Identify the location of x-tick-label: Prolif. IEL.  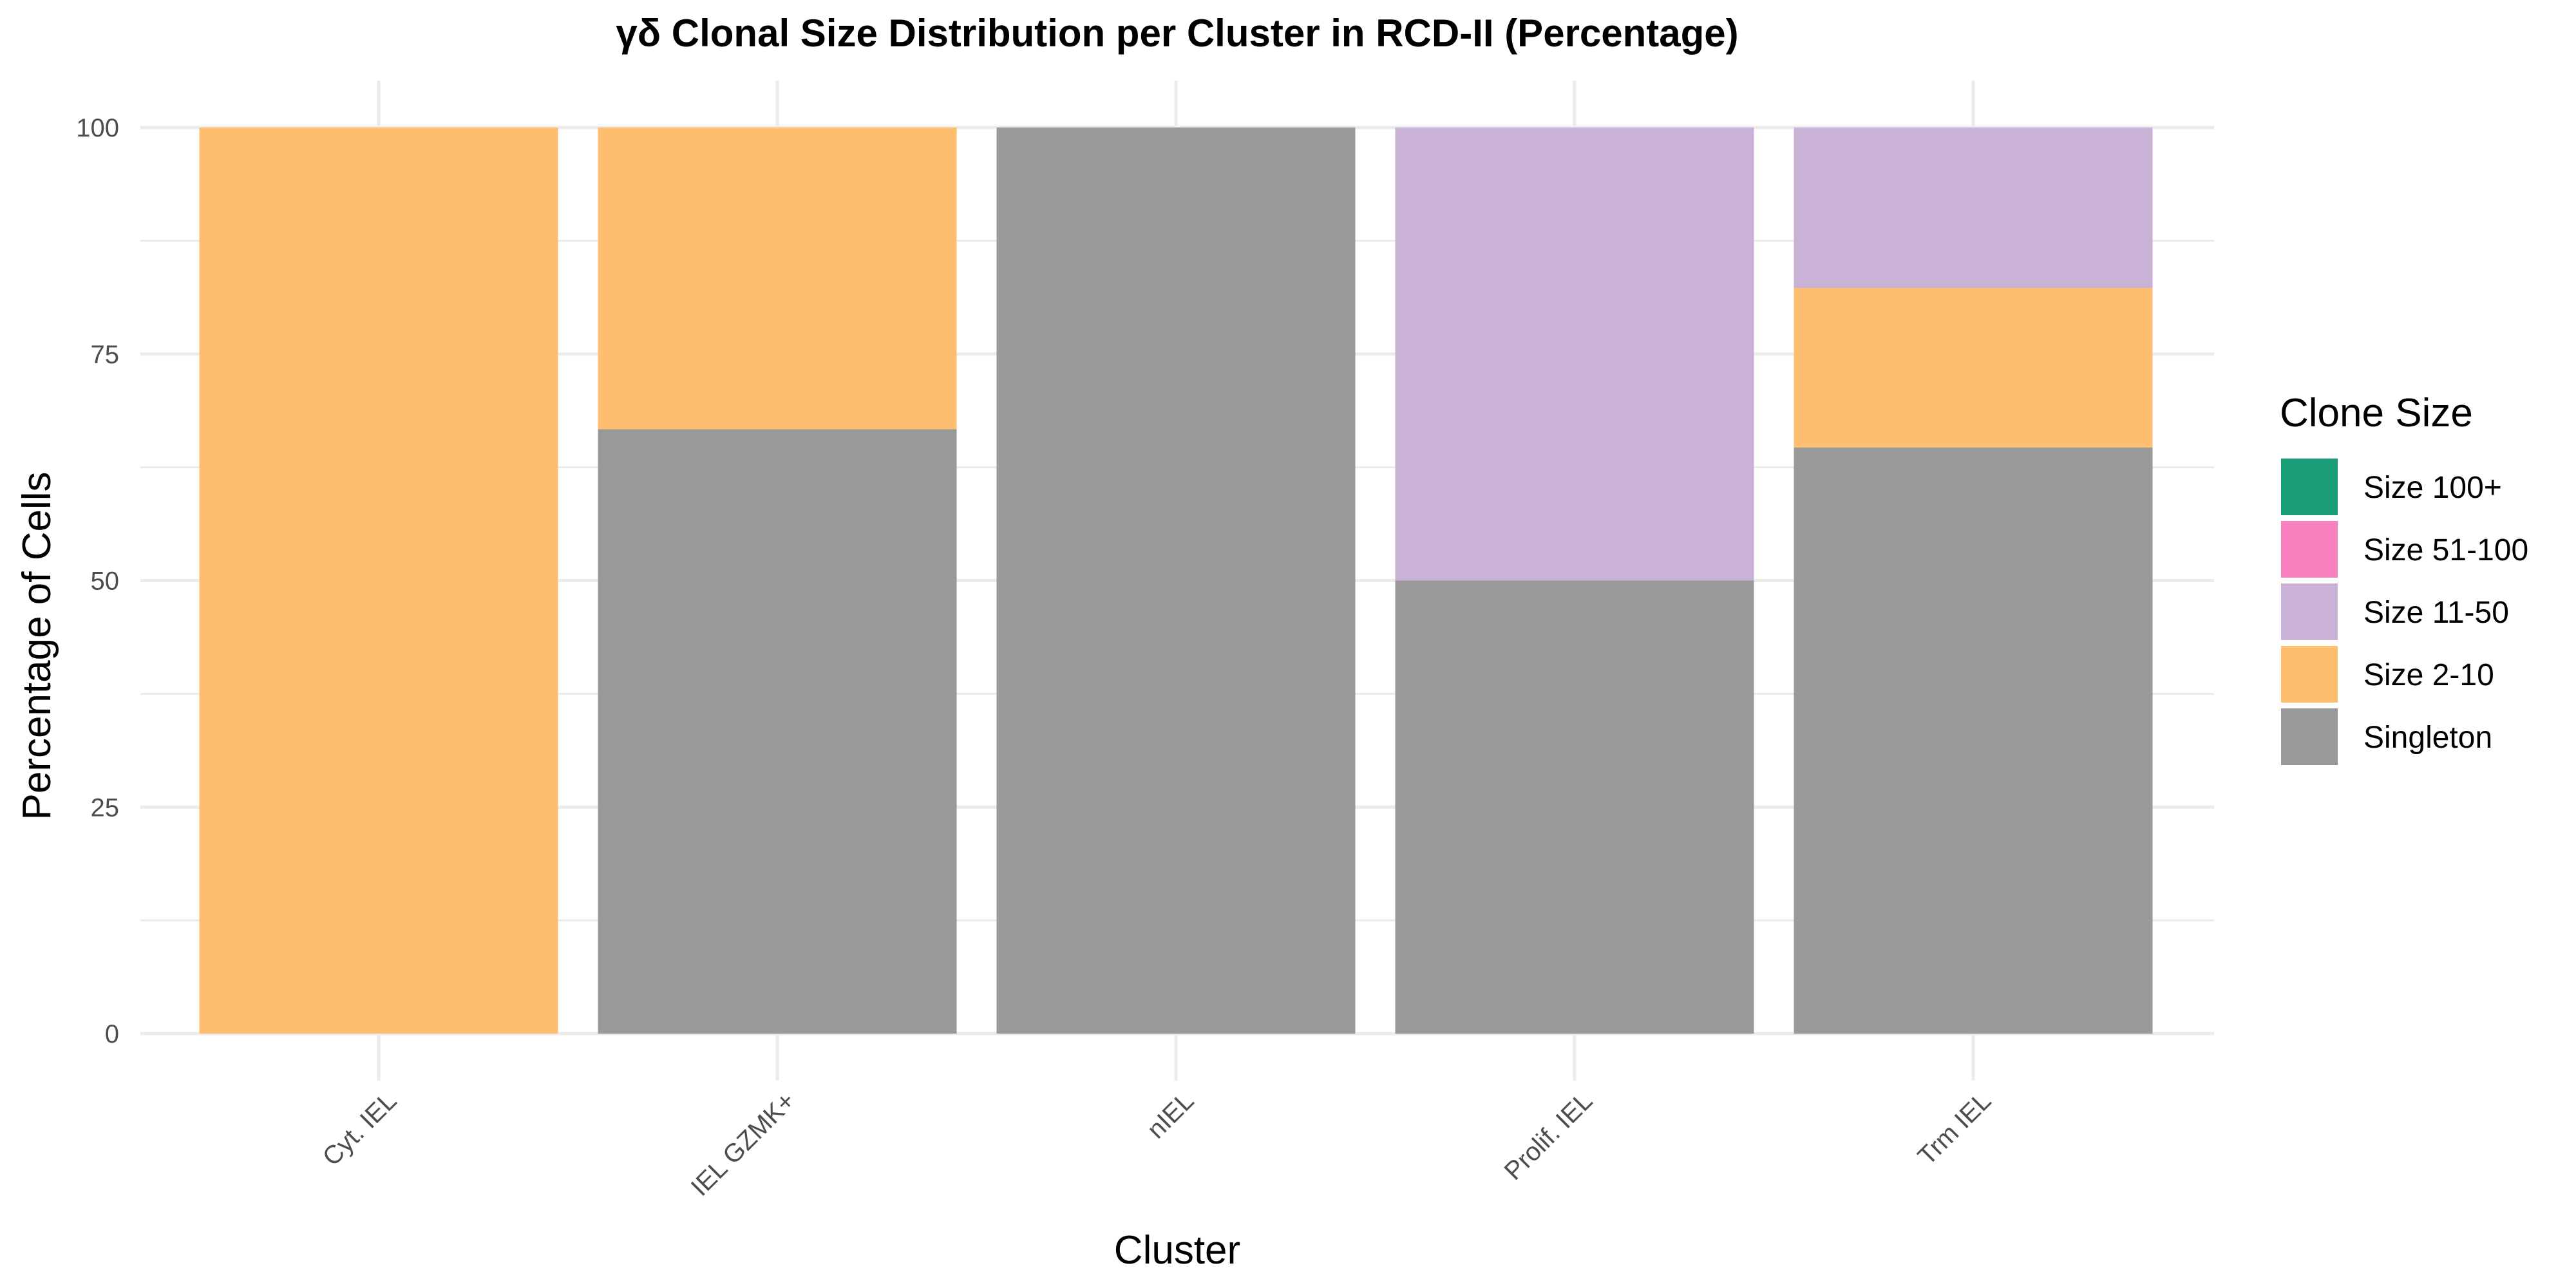
(1548, 1136).